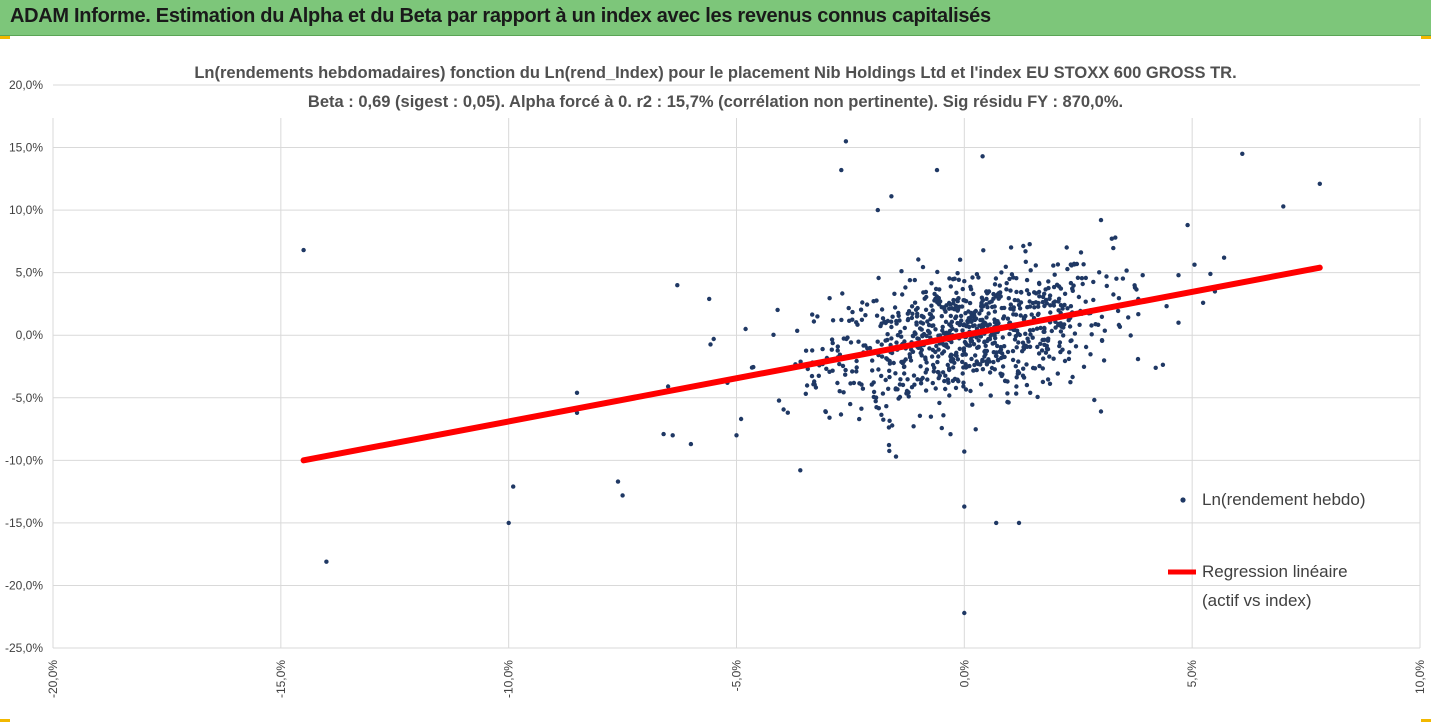  I want to click on y-tick-label: -20,0%, so click(24, 585).